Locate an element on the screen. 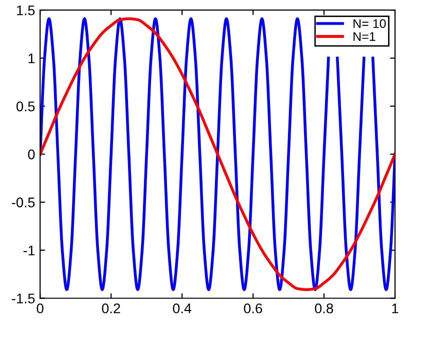 Image resolution: width=436 pixels, height=337 pixels. y-tick-label: 0 is located at coordinates (31, 155).